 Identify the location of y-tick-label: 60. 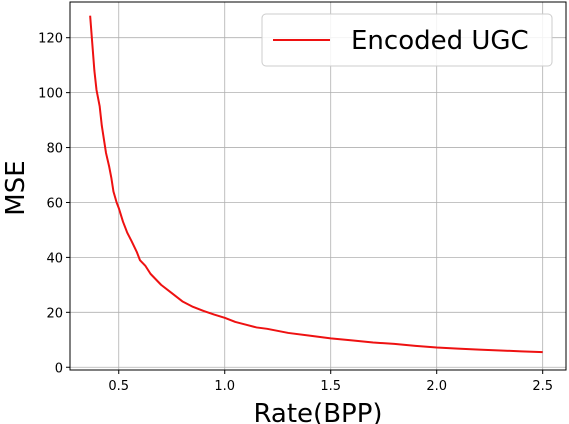
(54, 203).